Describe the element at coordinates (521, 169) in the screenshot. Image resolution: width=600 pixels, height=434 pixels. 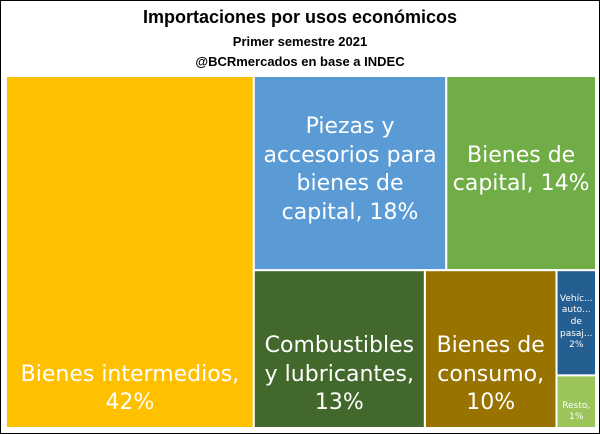
I see `cell-label: Bienes de capital, 14%` at that location.